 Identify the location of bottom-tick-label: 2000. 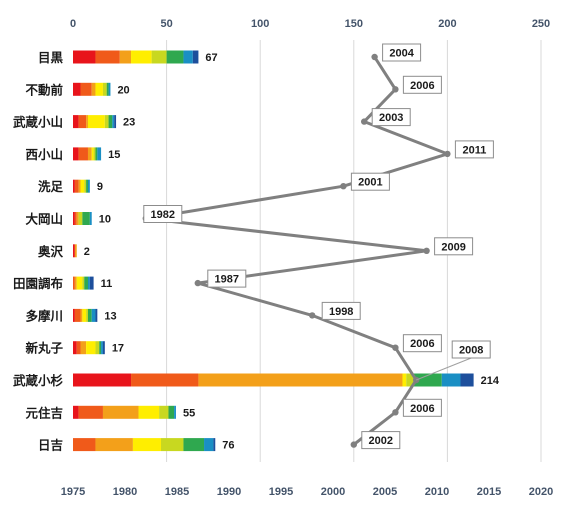
(333, 492).